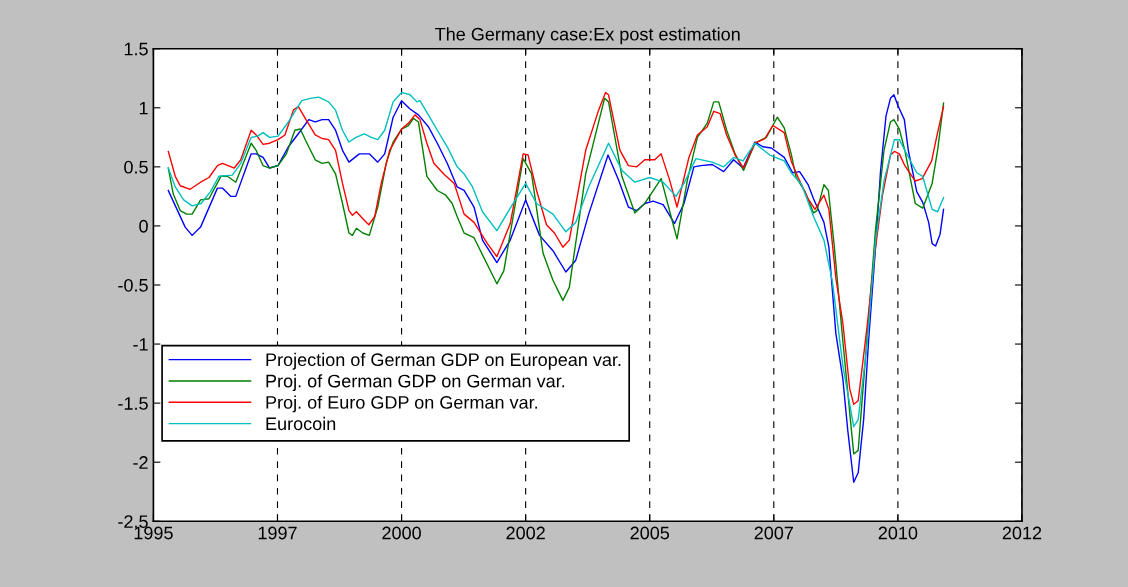  I want to click on x-tick-label: 2010, so click(898, 533).